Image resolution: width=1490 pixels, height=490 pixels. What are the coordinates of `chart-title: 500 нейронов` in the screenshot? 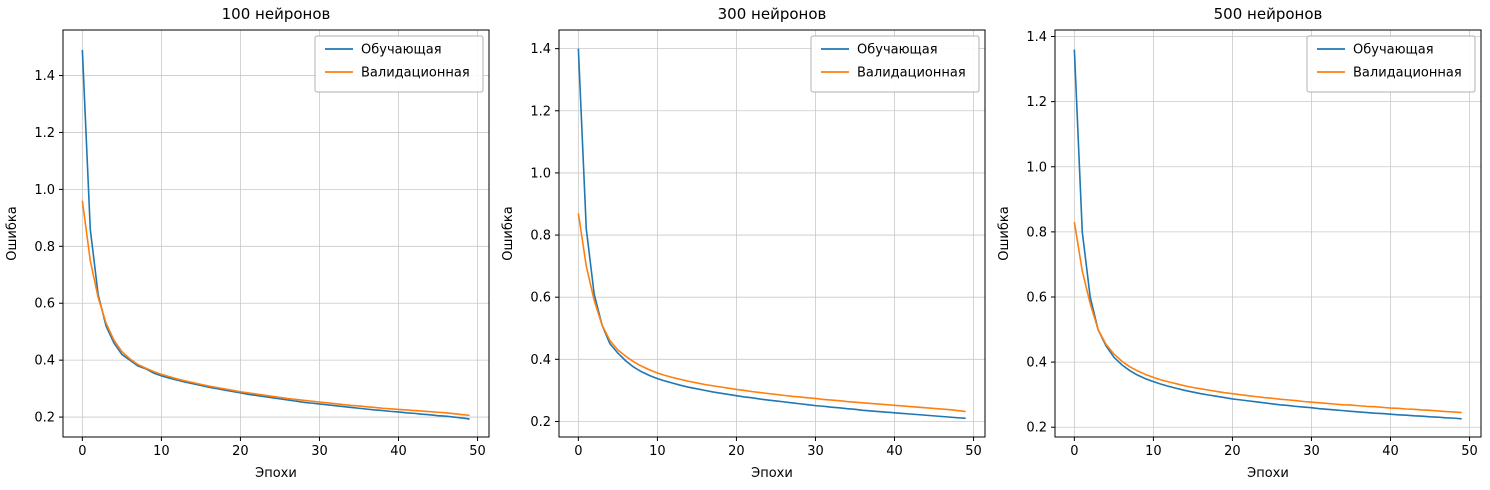 It's located at (1268, 14).